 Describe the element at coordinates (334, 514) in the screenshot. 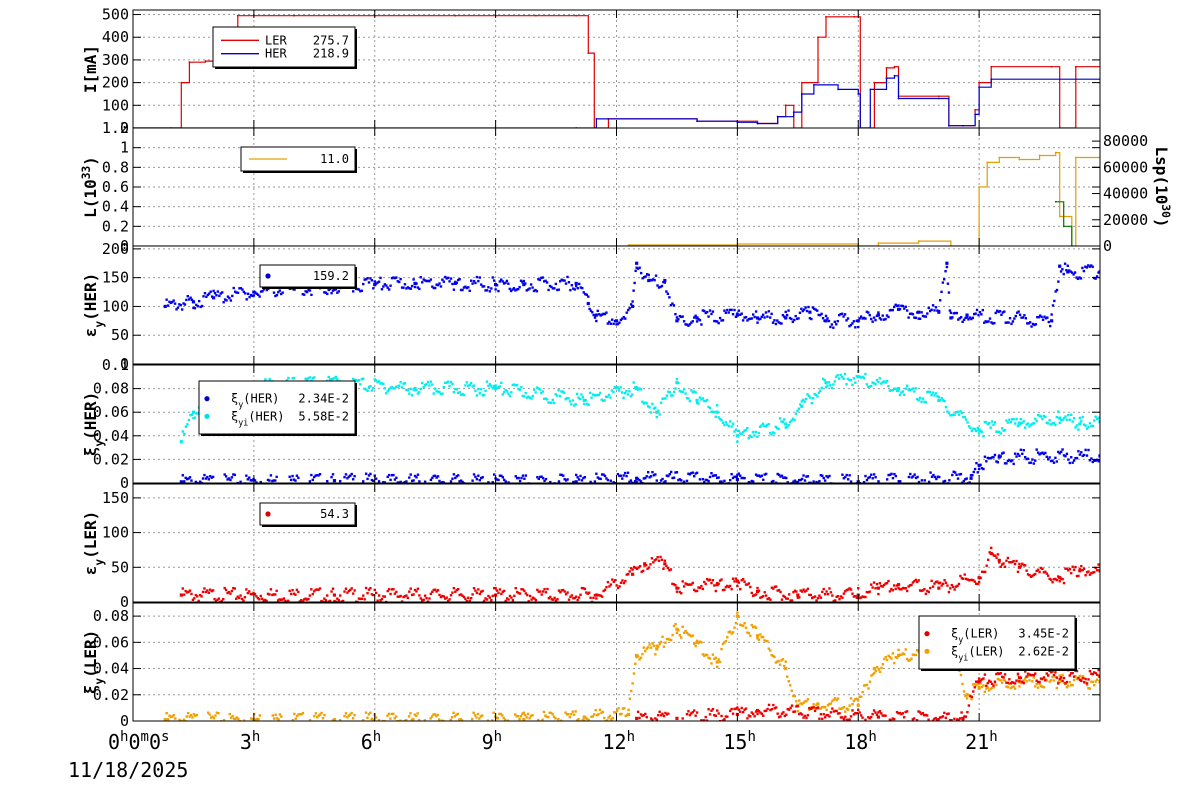

I see `legend-value: 54.3` at that location.